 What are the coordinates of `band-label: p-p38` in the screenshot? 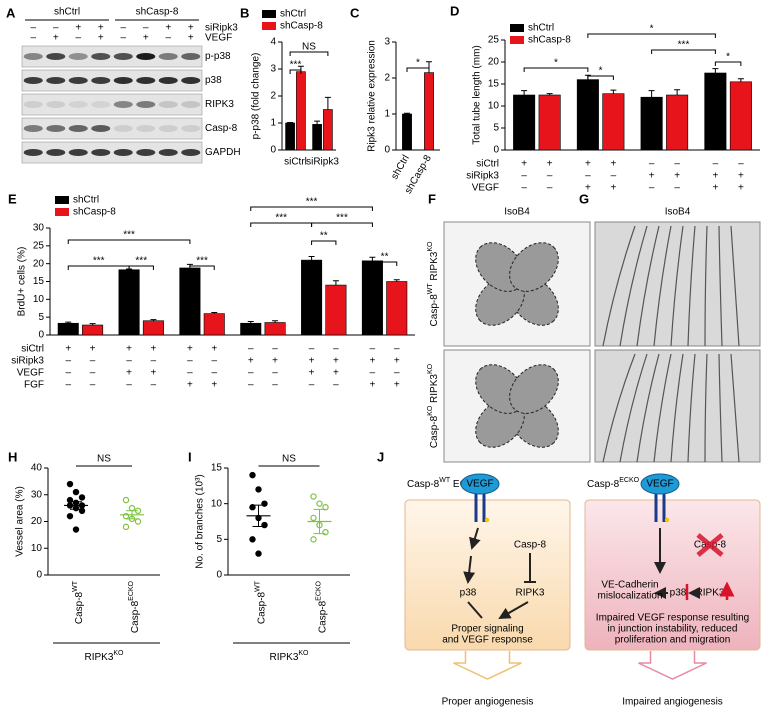 It's located at (218, 56).